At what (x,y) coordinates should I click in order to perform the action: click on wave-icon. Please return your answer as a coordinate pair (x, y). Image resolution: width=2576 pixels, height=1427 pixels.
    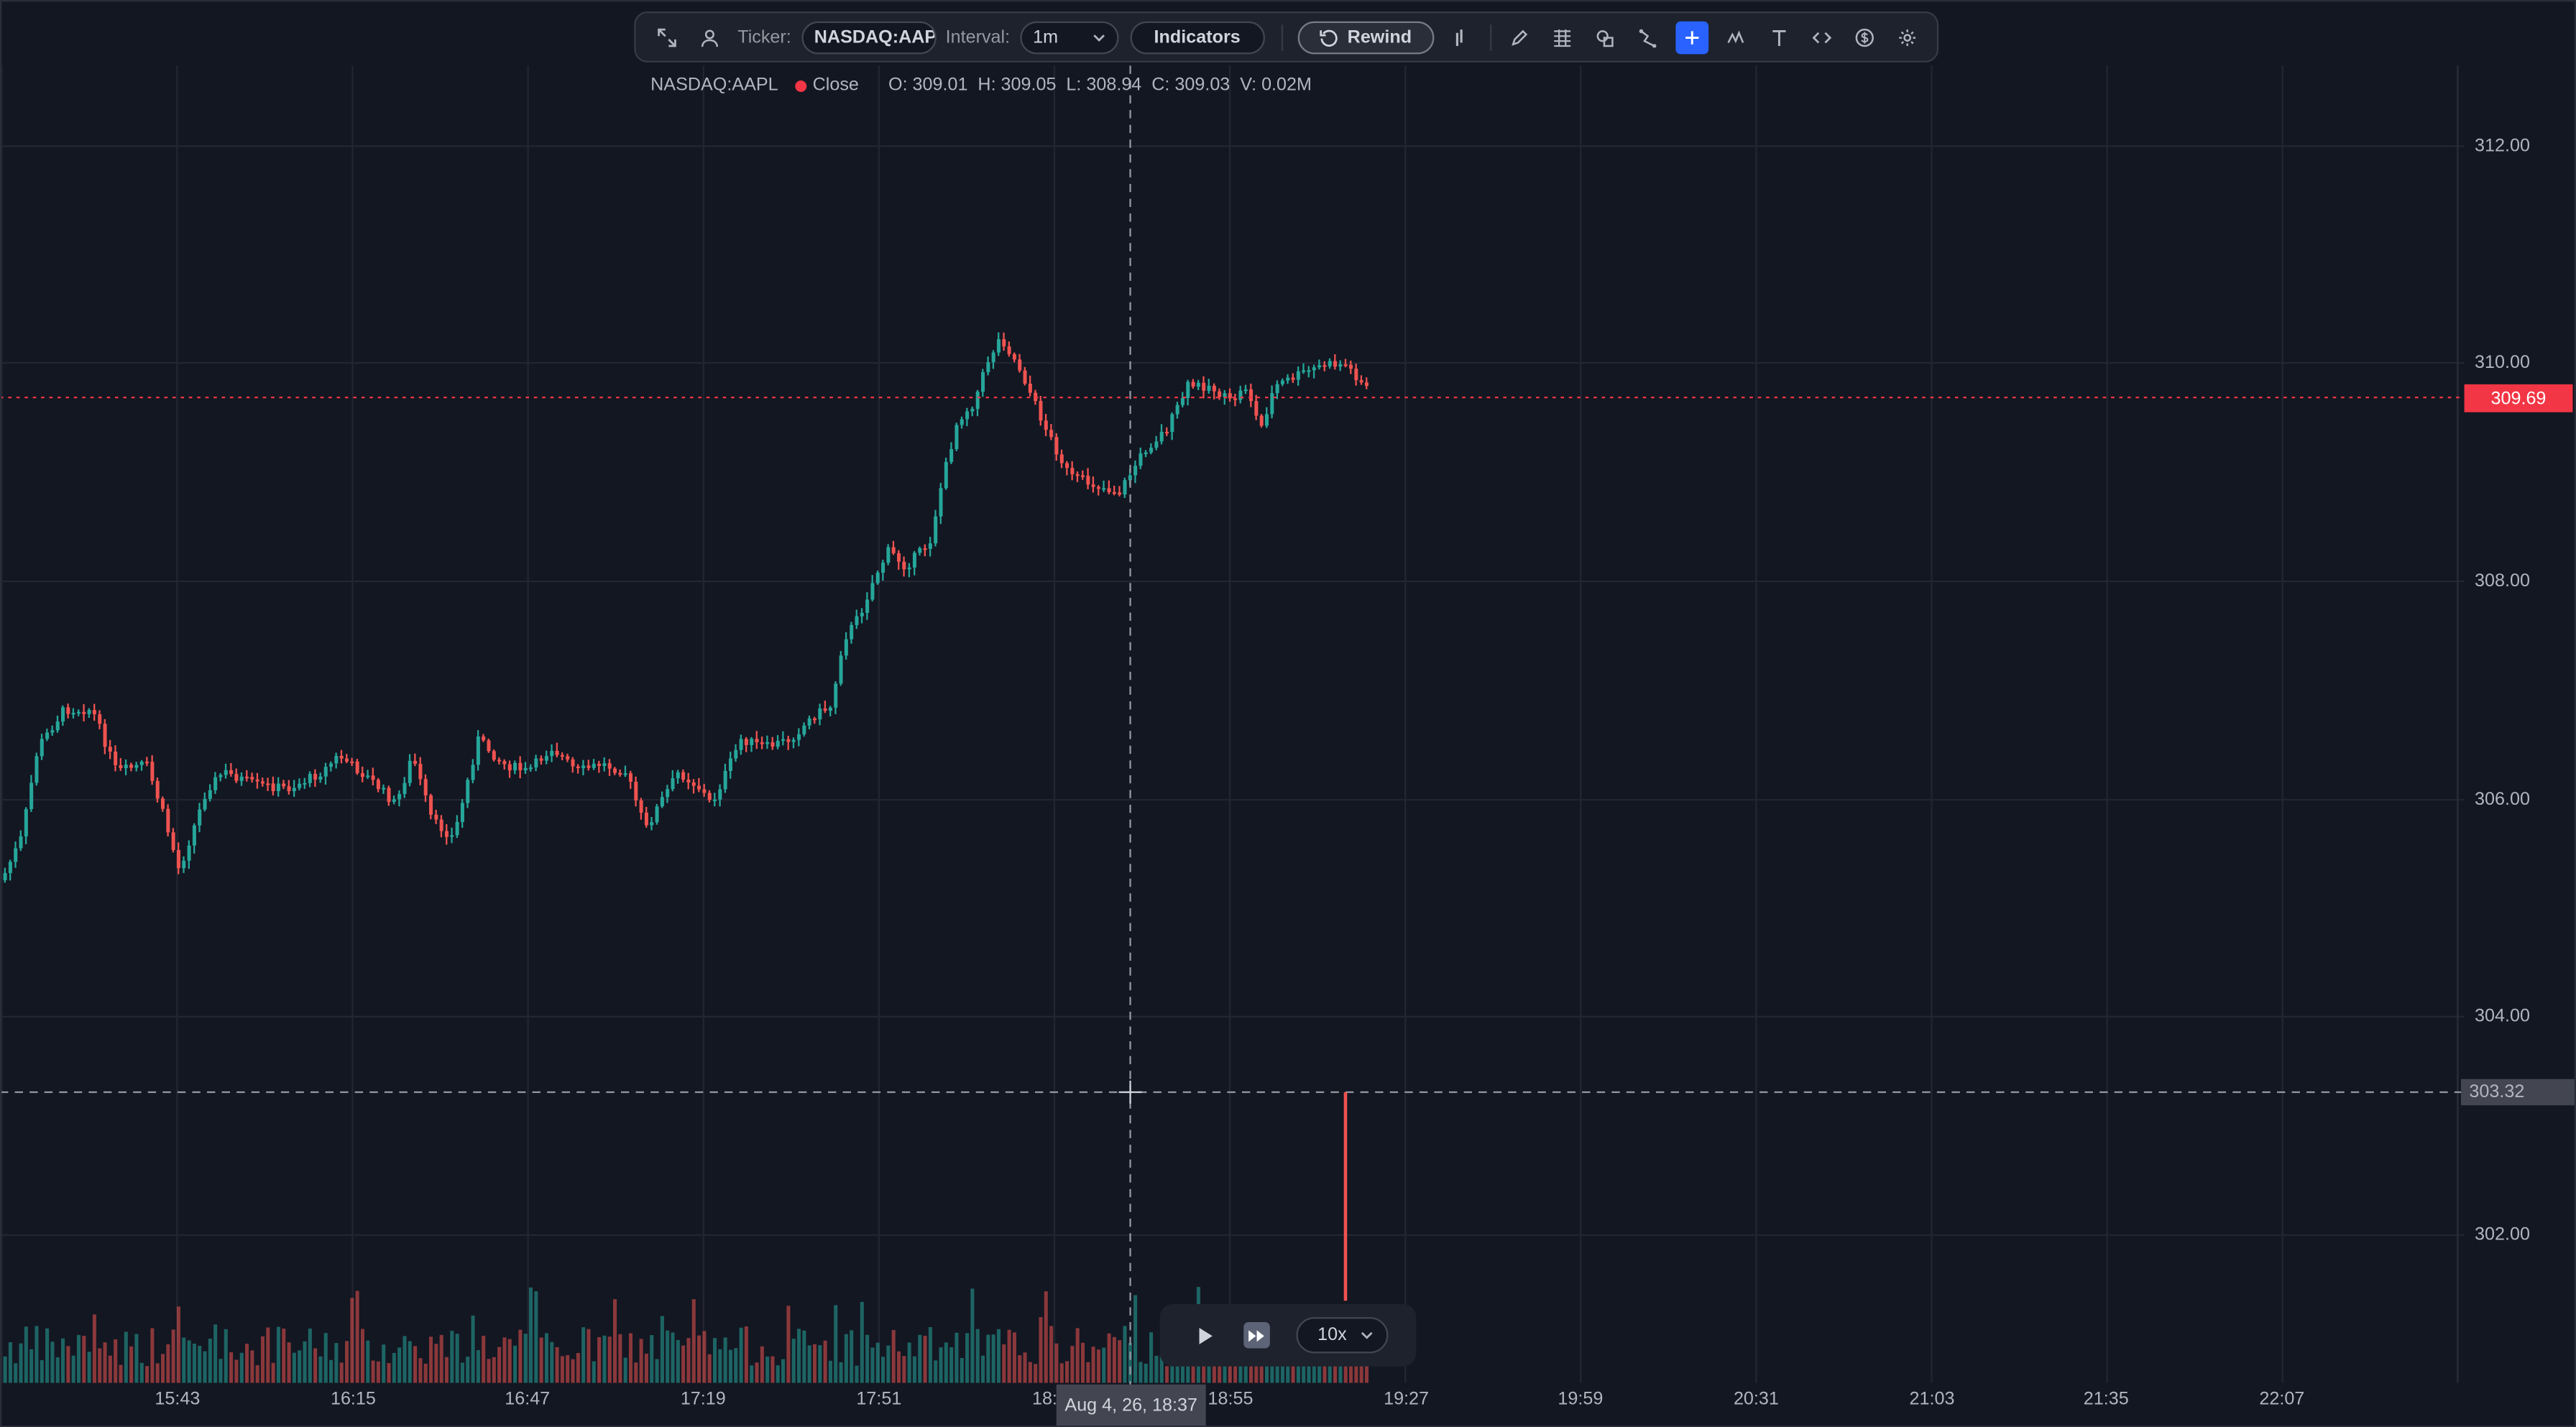
    Looking at the image, I should click on (1736, 37).